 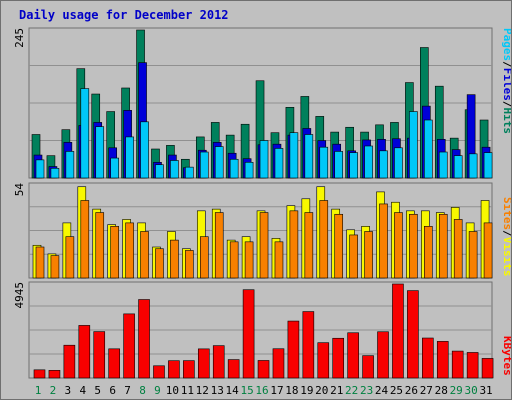 I want to click on day-label-9: 9, so click(x=157, y=390).